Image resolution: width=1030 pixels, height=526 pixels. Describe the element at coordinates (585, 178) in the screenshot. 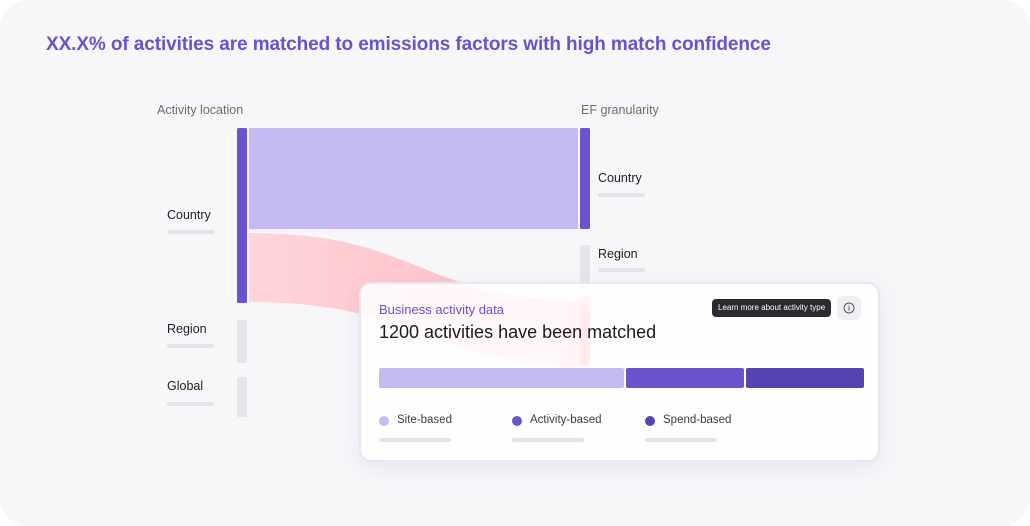

I see `right-node-country` at that location.